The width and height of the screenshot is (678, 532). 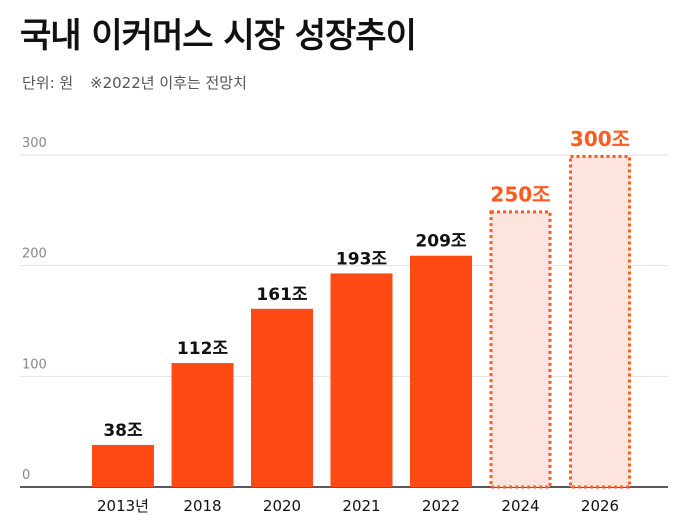 What do you see at coordinates (361, 259) in the screenshot?
I see `data-label: 193조` at bounding box center [361, 259].